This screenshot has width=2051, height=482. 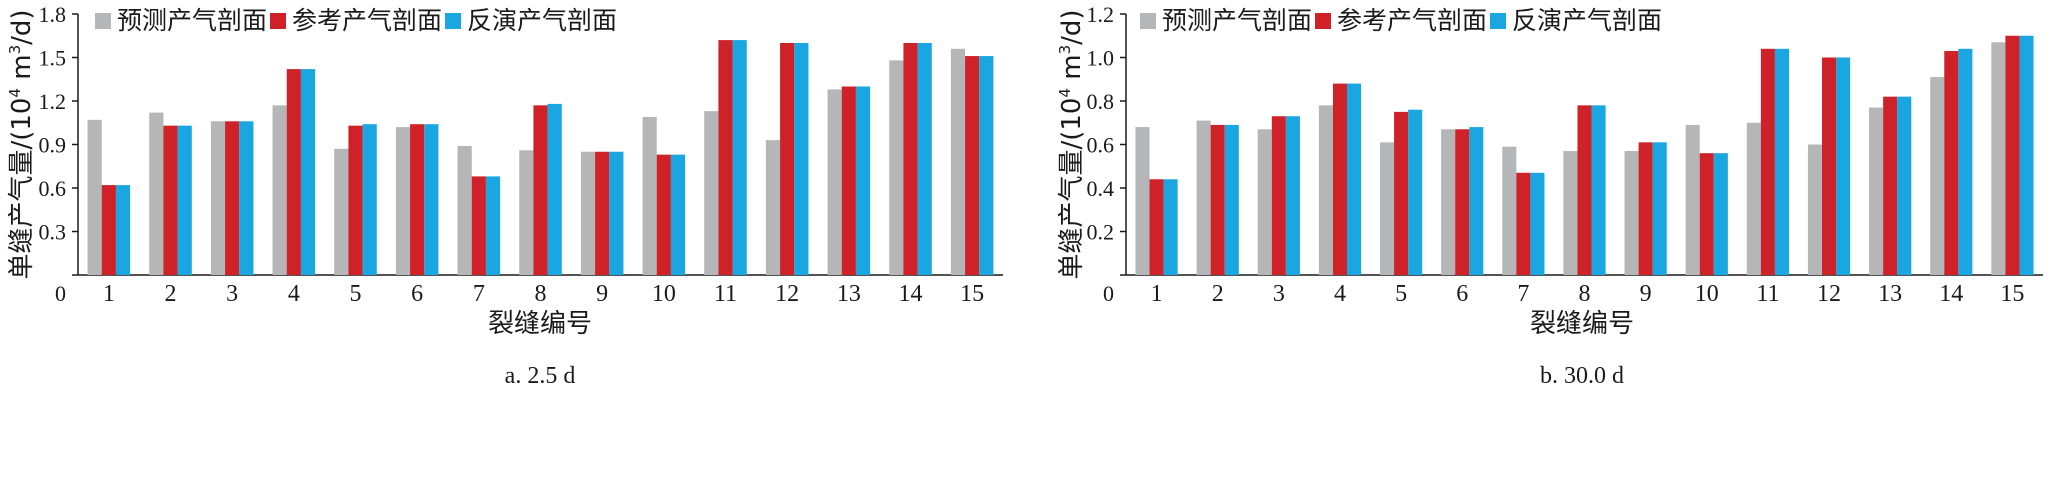 What do you see at coordinates (1101, 188) in the screenshot?
I see `y-tick-label: 0.4` at bounding box center [1101, 188].